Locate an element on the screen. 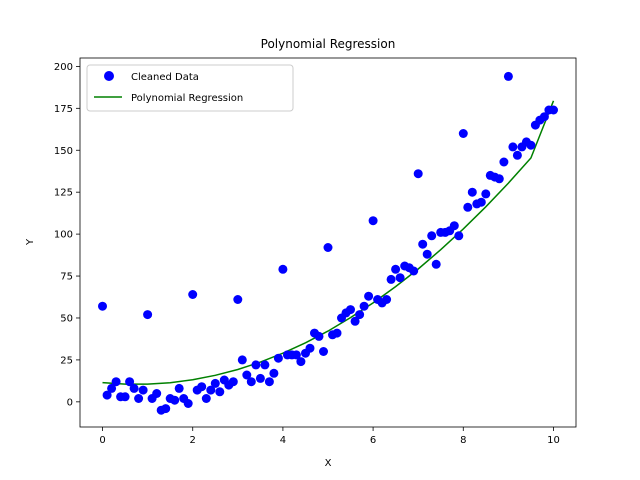  x-axis: 0 2 4 6 8 10 is located at coordinates (329, 436).